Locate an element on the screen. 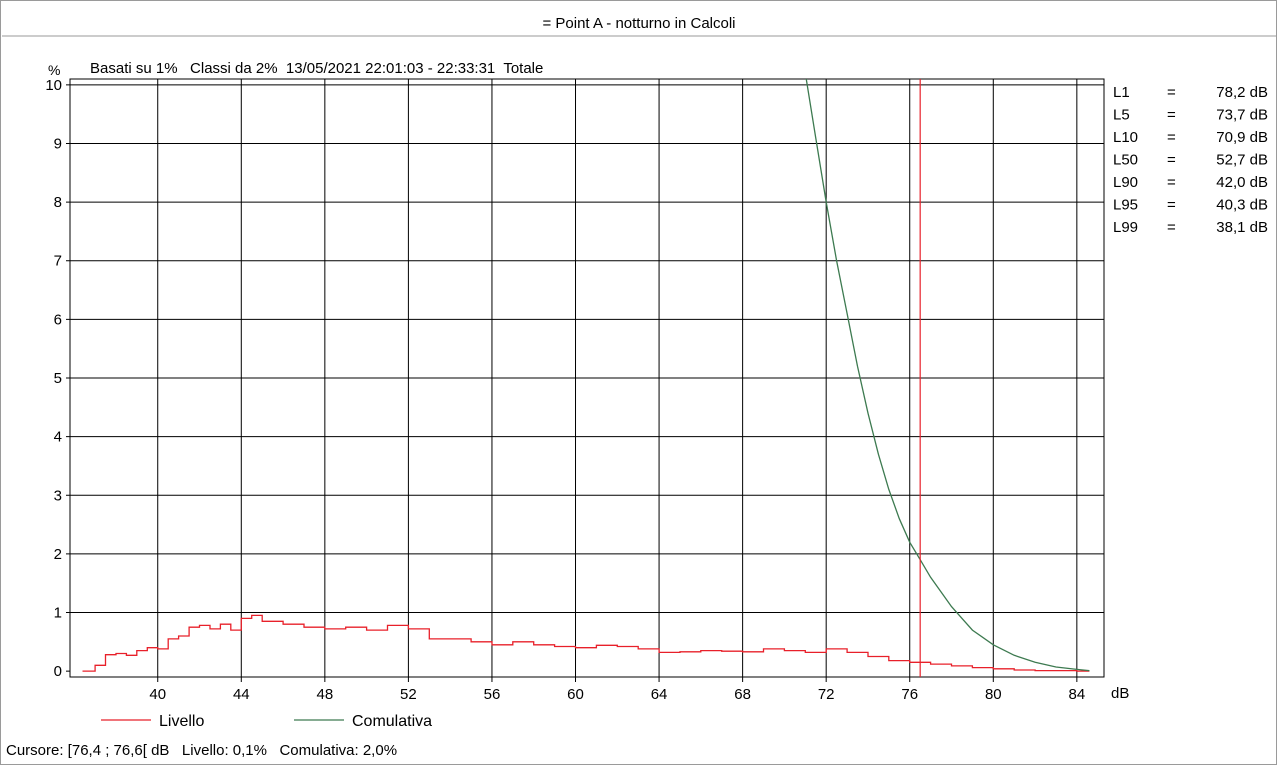 Image resolution: width=1277 pixels, height=766 pixels. y-tick-label: 5 is located at coordinates (58, 378).